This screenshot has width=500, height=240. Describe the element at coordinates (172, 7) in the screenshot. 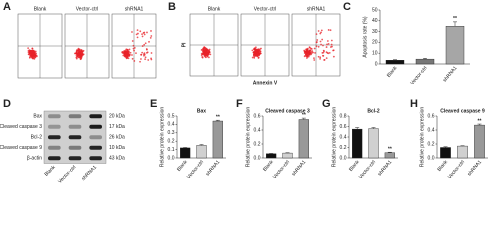

I see `panel-label: B` at that location.